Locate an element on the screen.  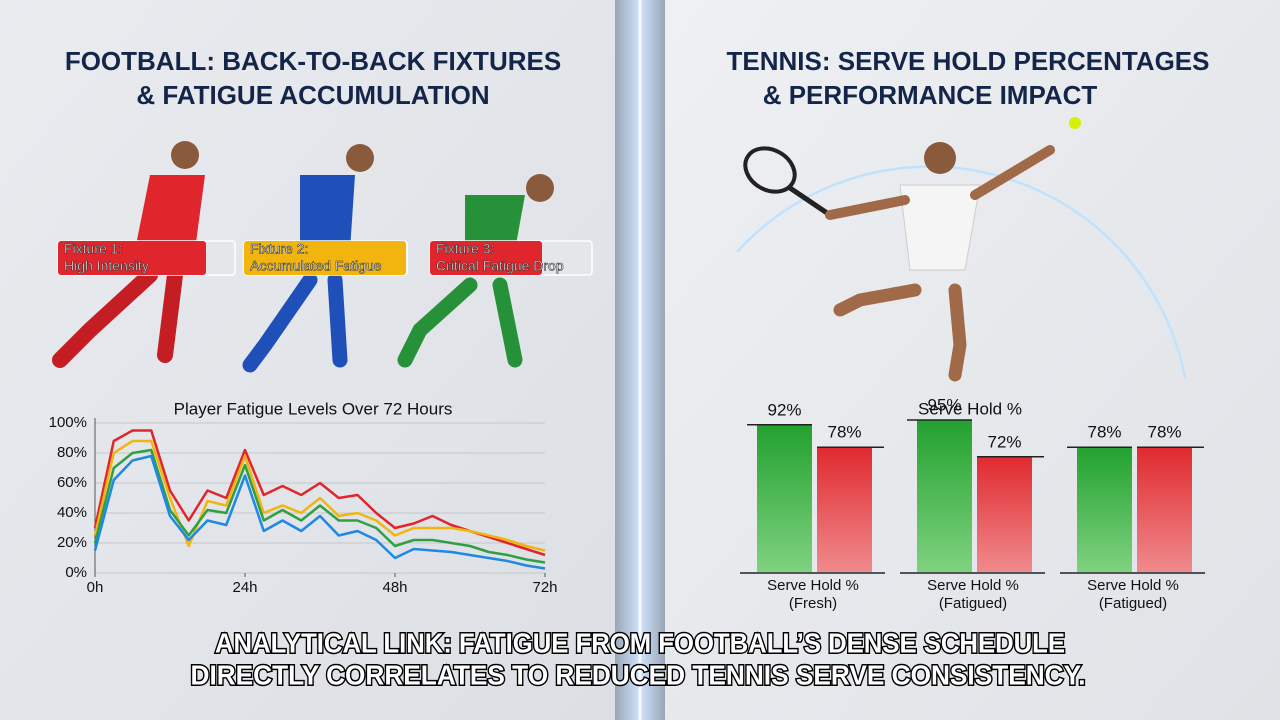
y-tick-label: 0% is located at coordinates (76, 572).